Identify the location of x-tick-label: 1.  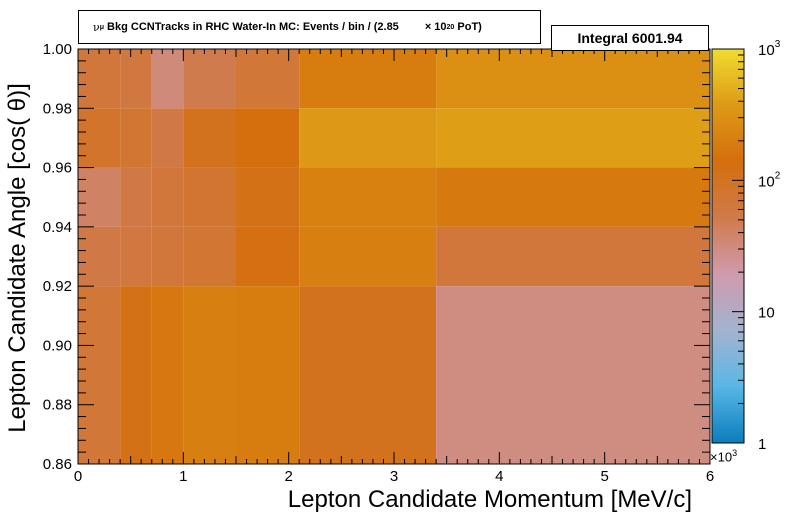
(183, 476).